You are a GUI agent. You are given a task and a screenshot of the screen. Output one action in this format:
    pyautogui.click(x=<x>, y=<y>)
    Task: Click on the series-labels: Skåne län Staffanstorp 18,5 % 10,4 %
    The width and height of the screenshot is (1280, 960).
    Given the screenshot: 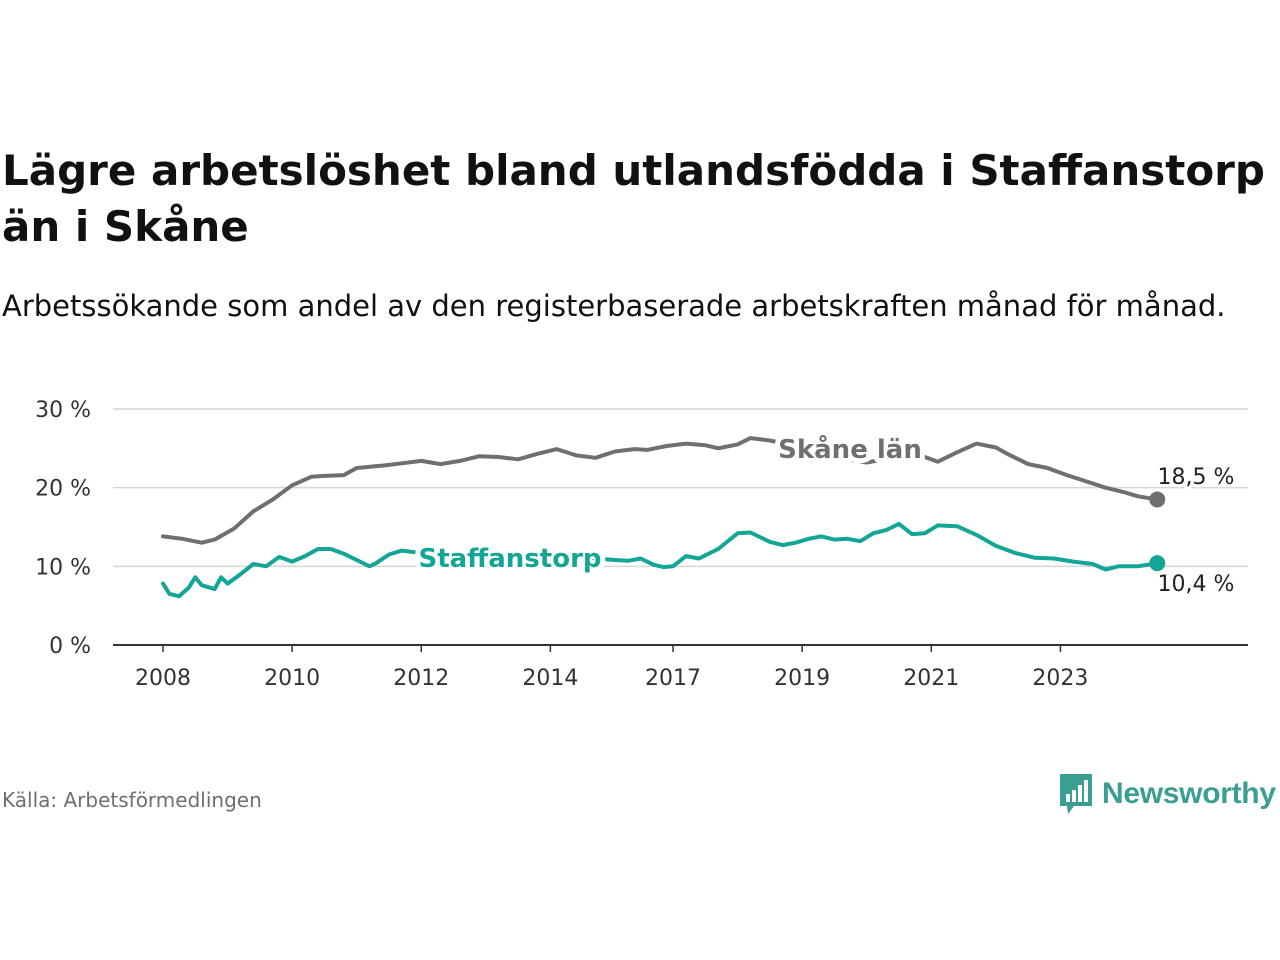 What is the action you would take?
    pyautogui.click(x=825, y=514)
    